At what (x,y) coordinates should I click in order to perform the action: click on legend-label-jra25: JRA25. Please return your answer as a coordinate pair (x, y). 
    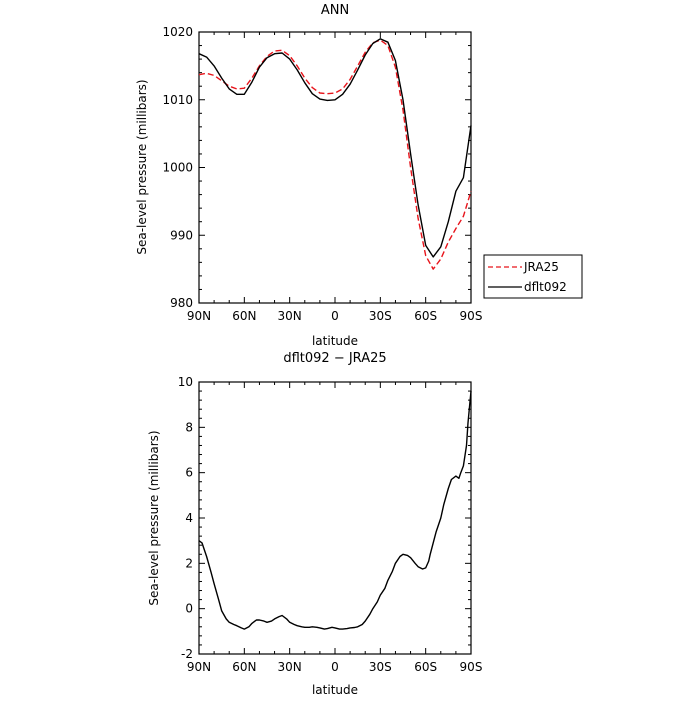
    Looking at the image, I should click on (541, 267).